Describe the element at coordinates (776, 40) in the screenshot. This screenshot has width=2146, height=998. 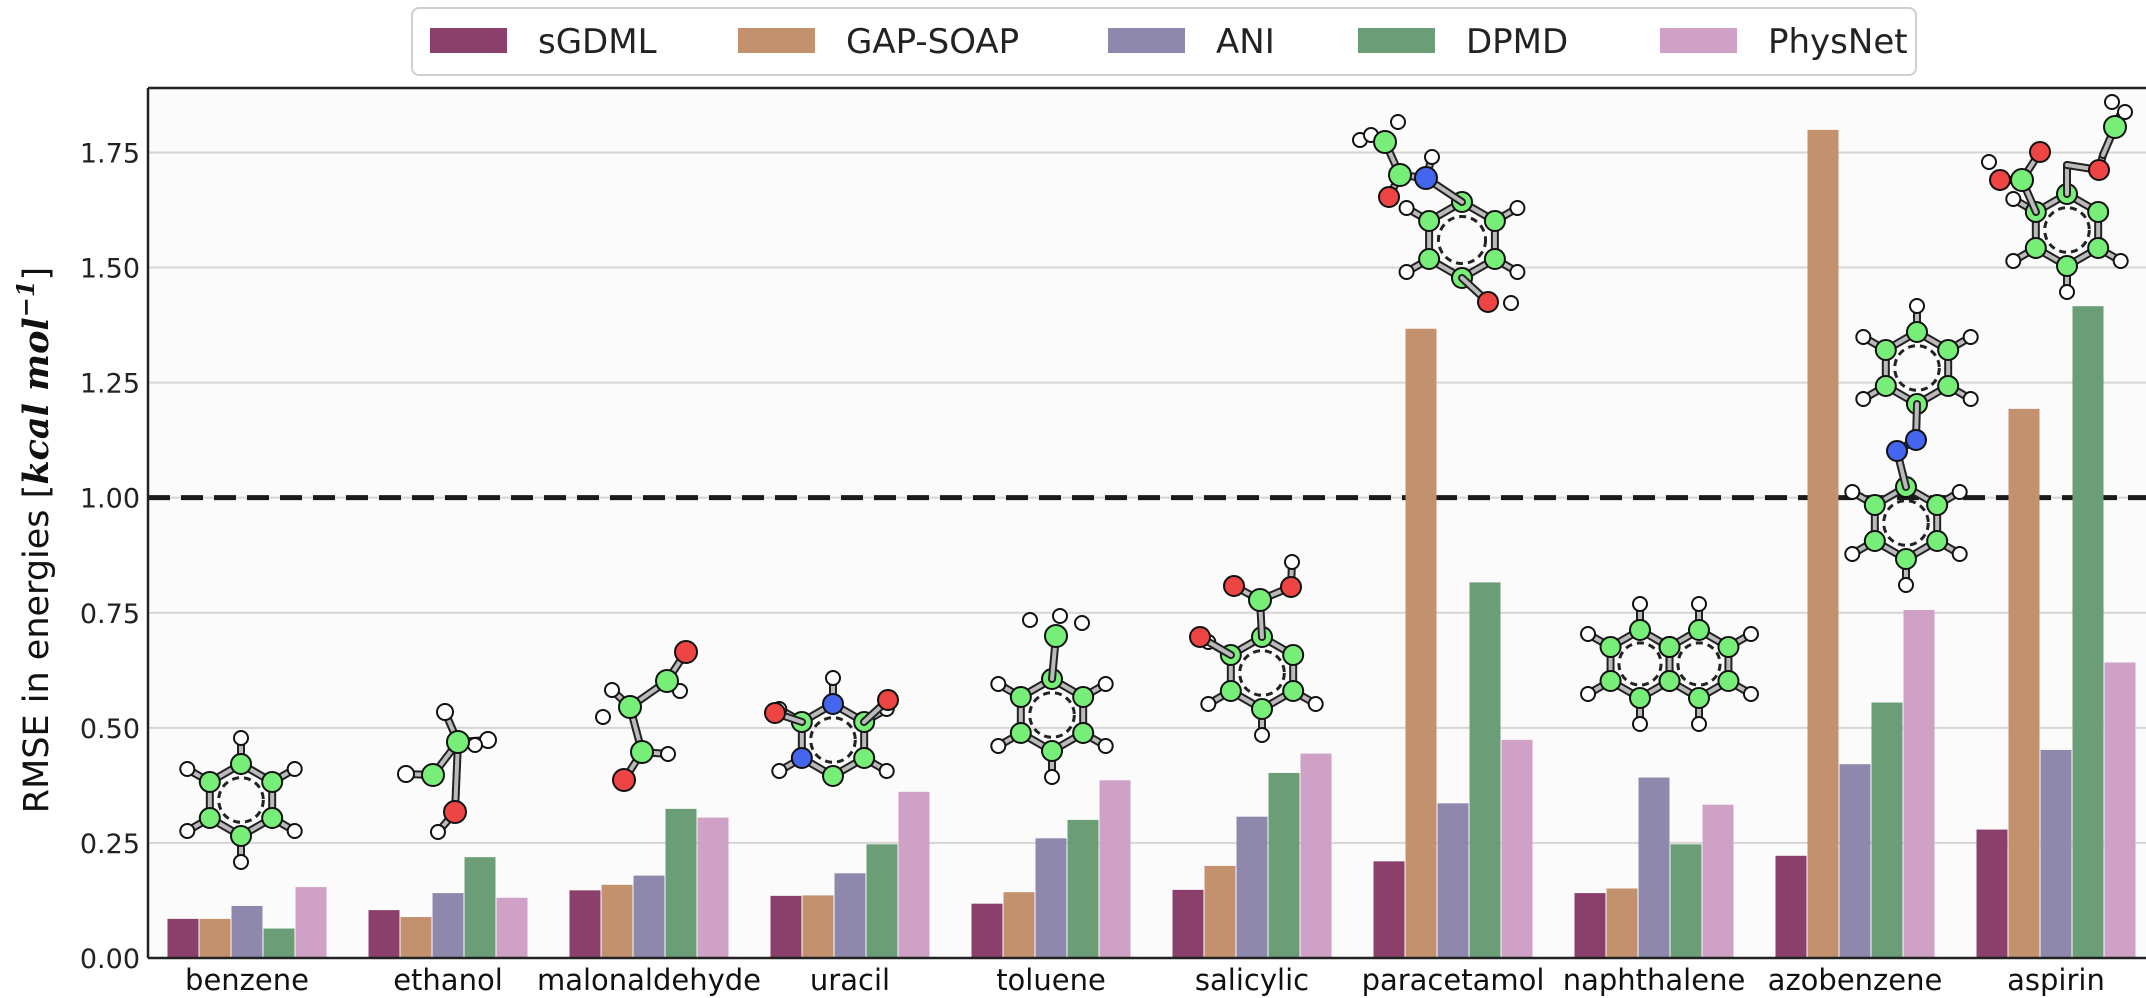
I see `legend-swatch-gap-soap` at that location.